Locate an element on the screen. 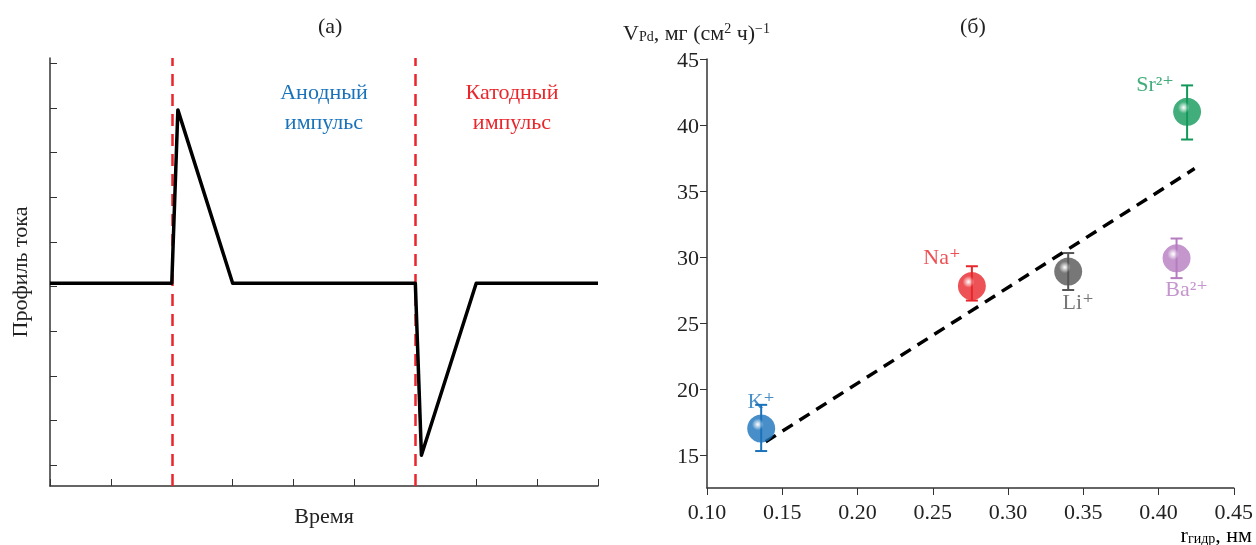 The height and width of the screenshot is (545, 1256). y-axis-title: Профиль тока is located at coordinates (19, 272).